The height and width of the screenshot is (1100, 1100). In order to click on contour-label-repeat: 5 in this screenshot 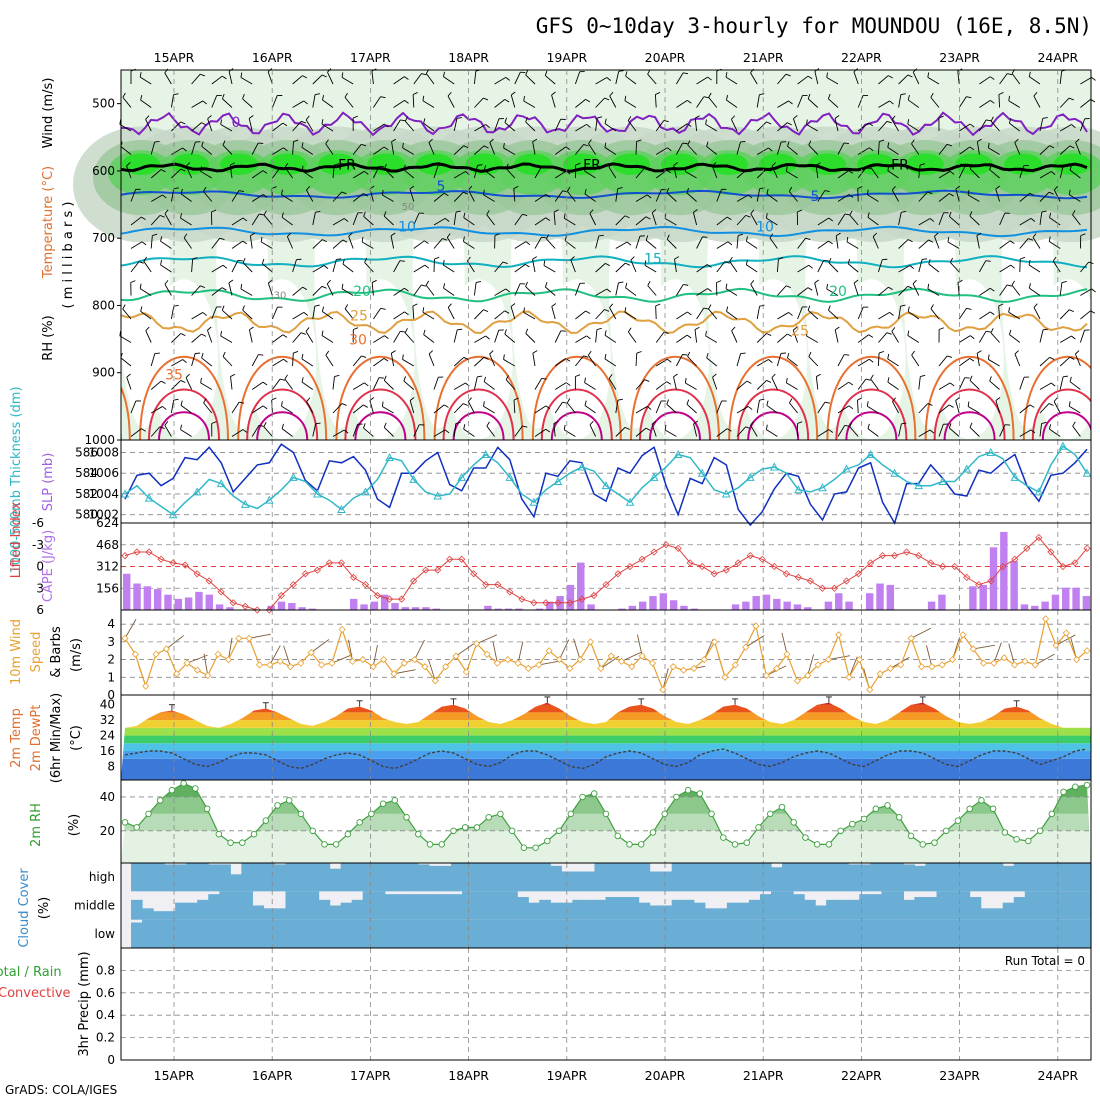, I will do `click(815, 197)`.